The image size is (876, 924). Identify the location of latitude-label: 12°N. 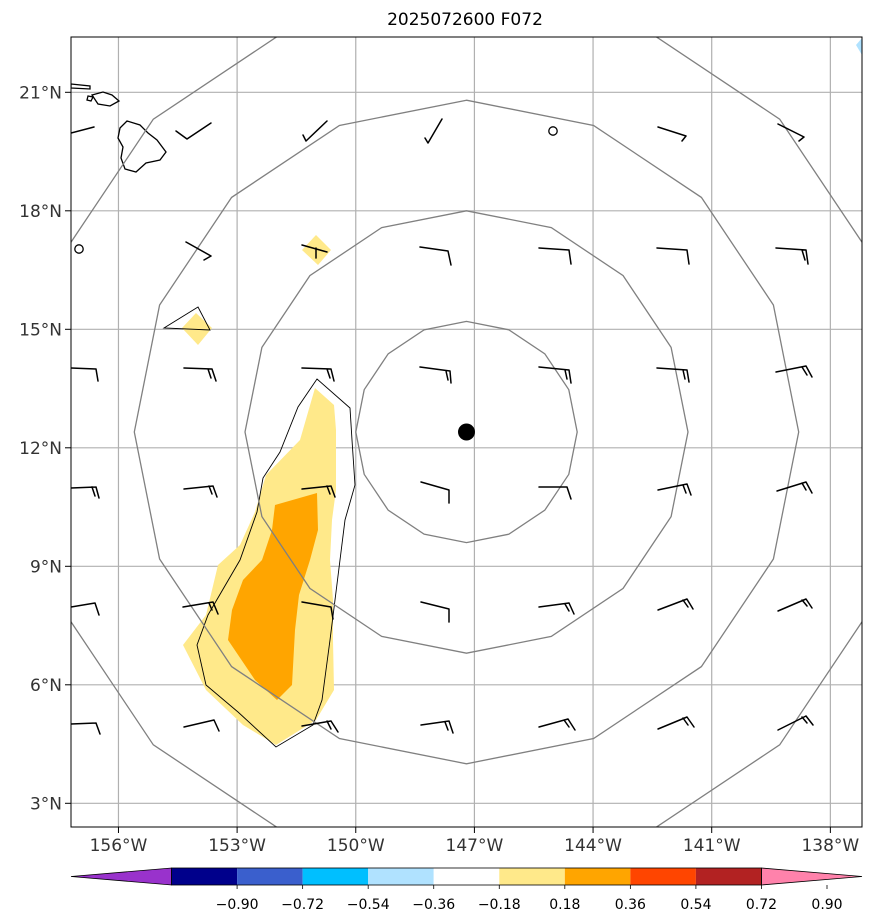
(40, 449).